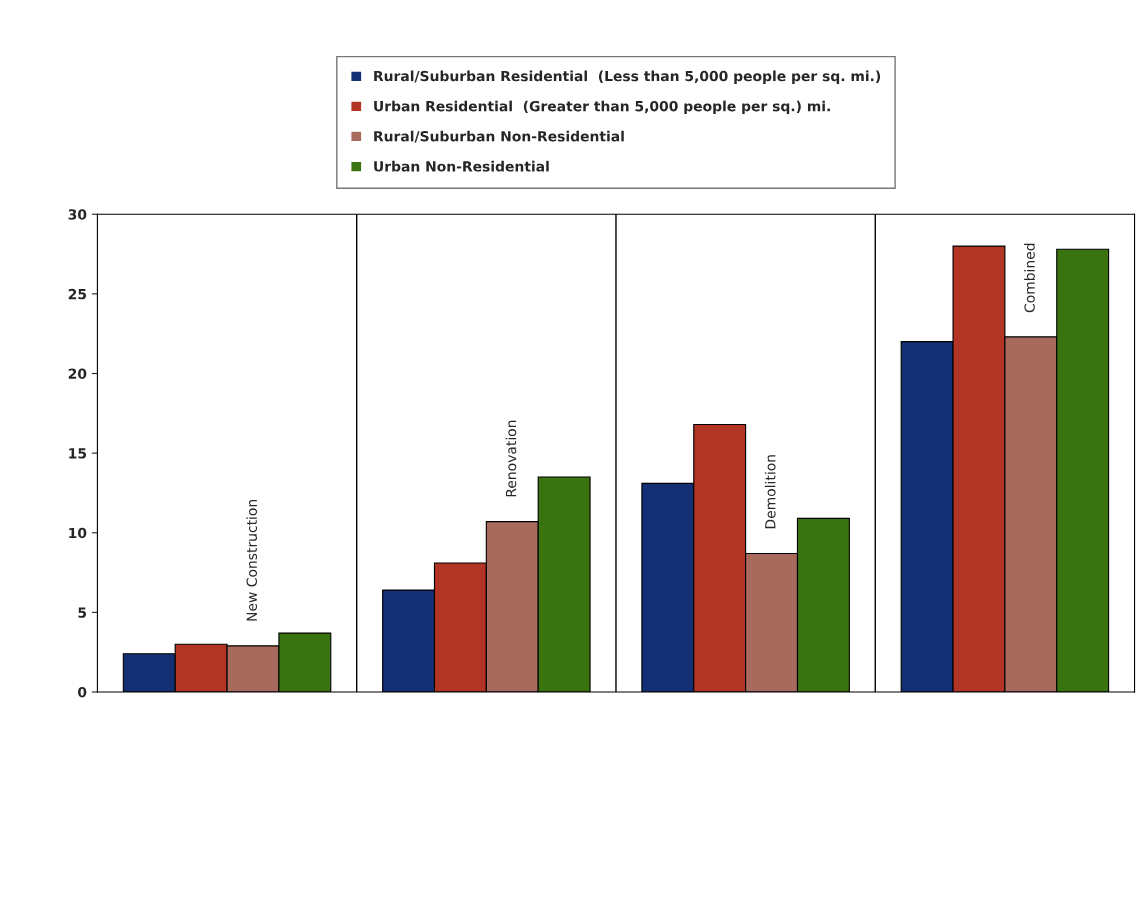 The height and width of the screenshot is (904, 1146). I want to click on legend-label: Rural/Suburban Residential (Less than 5,000 people per sq. mi.), so click(627, 77).